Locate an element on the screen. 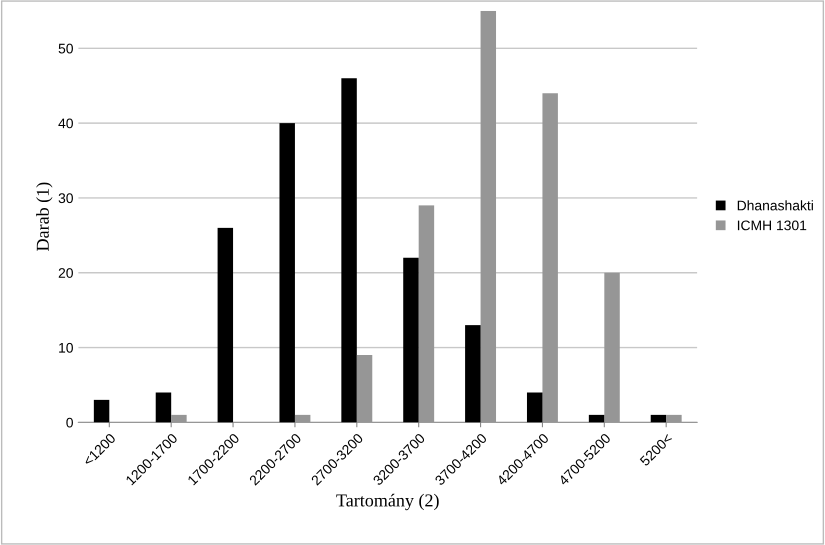 The image size is (825, 545). y-tick-label: 20 is located at coordinates (65, 273).